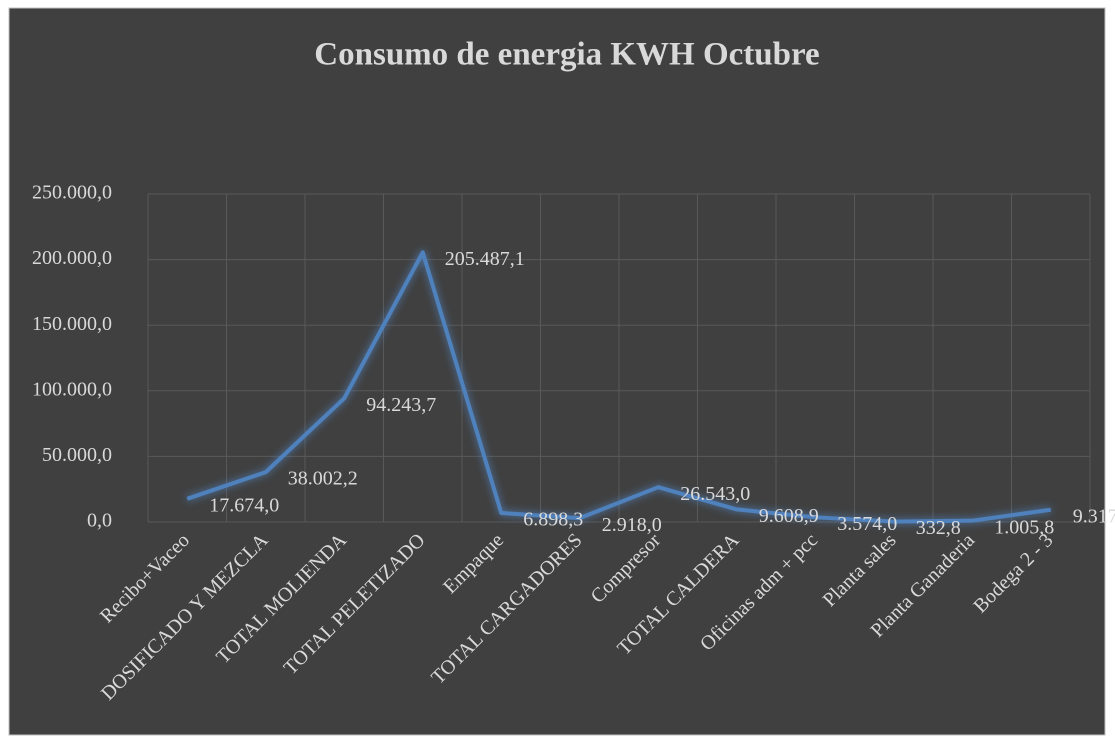 The image size is (1115, 742). I want to click on data-label: 38.002,2, so click(323, 479).